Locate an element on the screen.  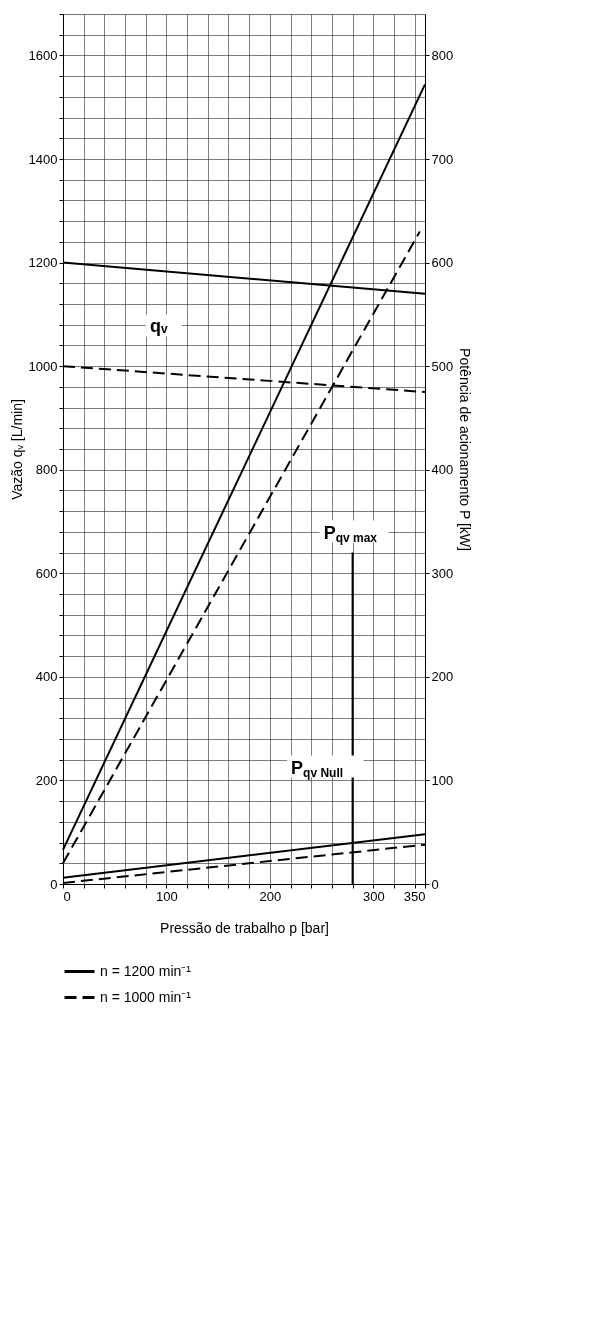
y-tick-label: 0 is located at coordinates (54, 884).